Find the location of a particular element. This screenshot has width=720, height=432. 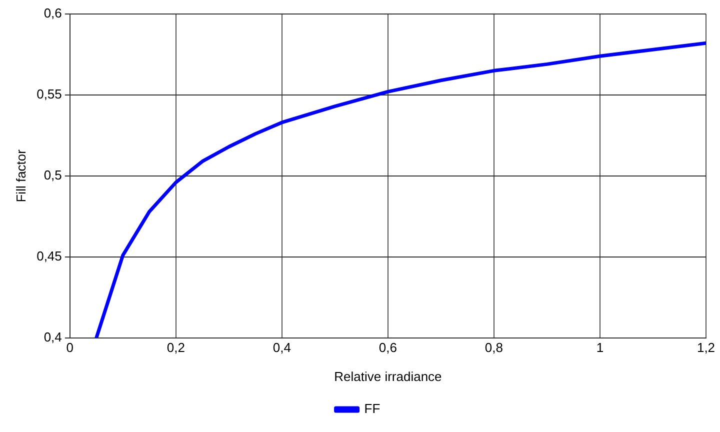

y-tick-label: 0,45 is located at coordinates (49, 256).